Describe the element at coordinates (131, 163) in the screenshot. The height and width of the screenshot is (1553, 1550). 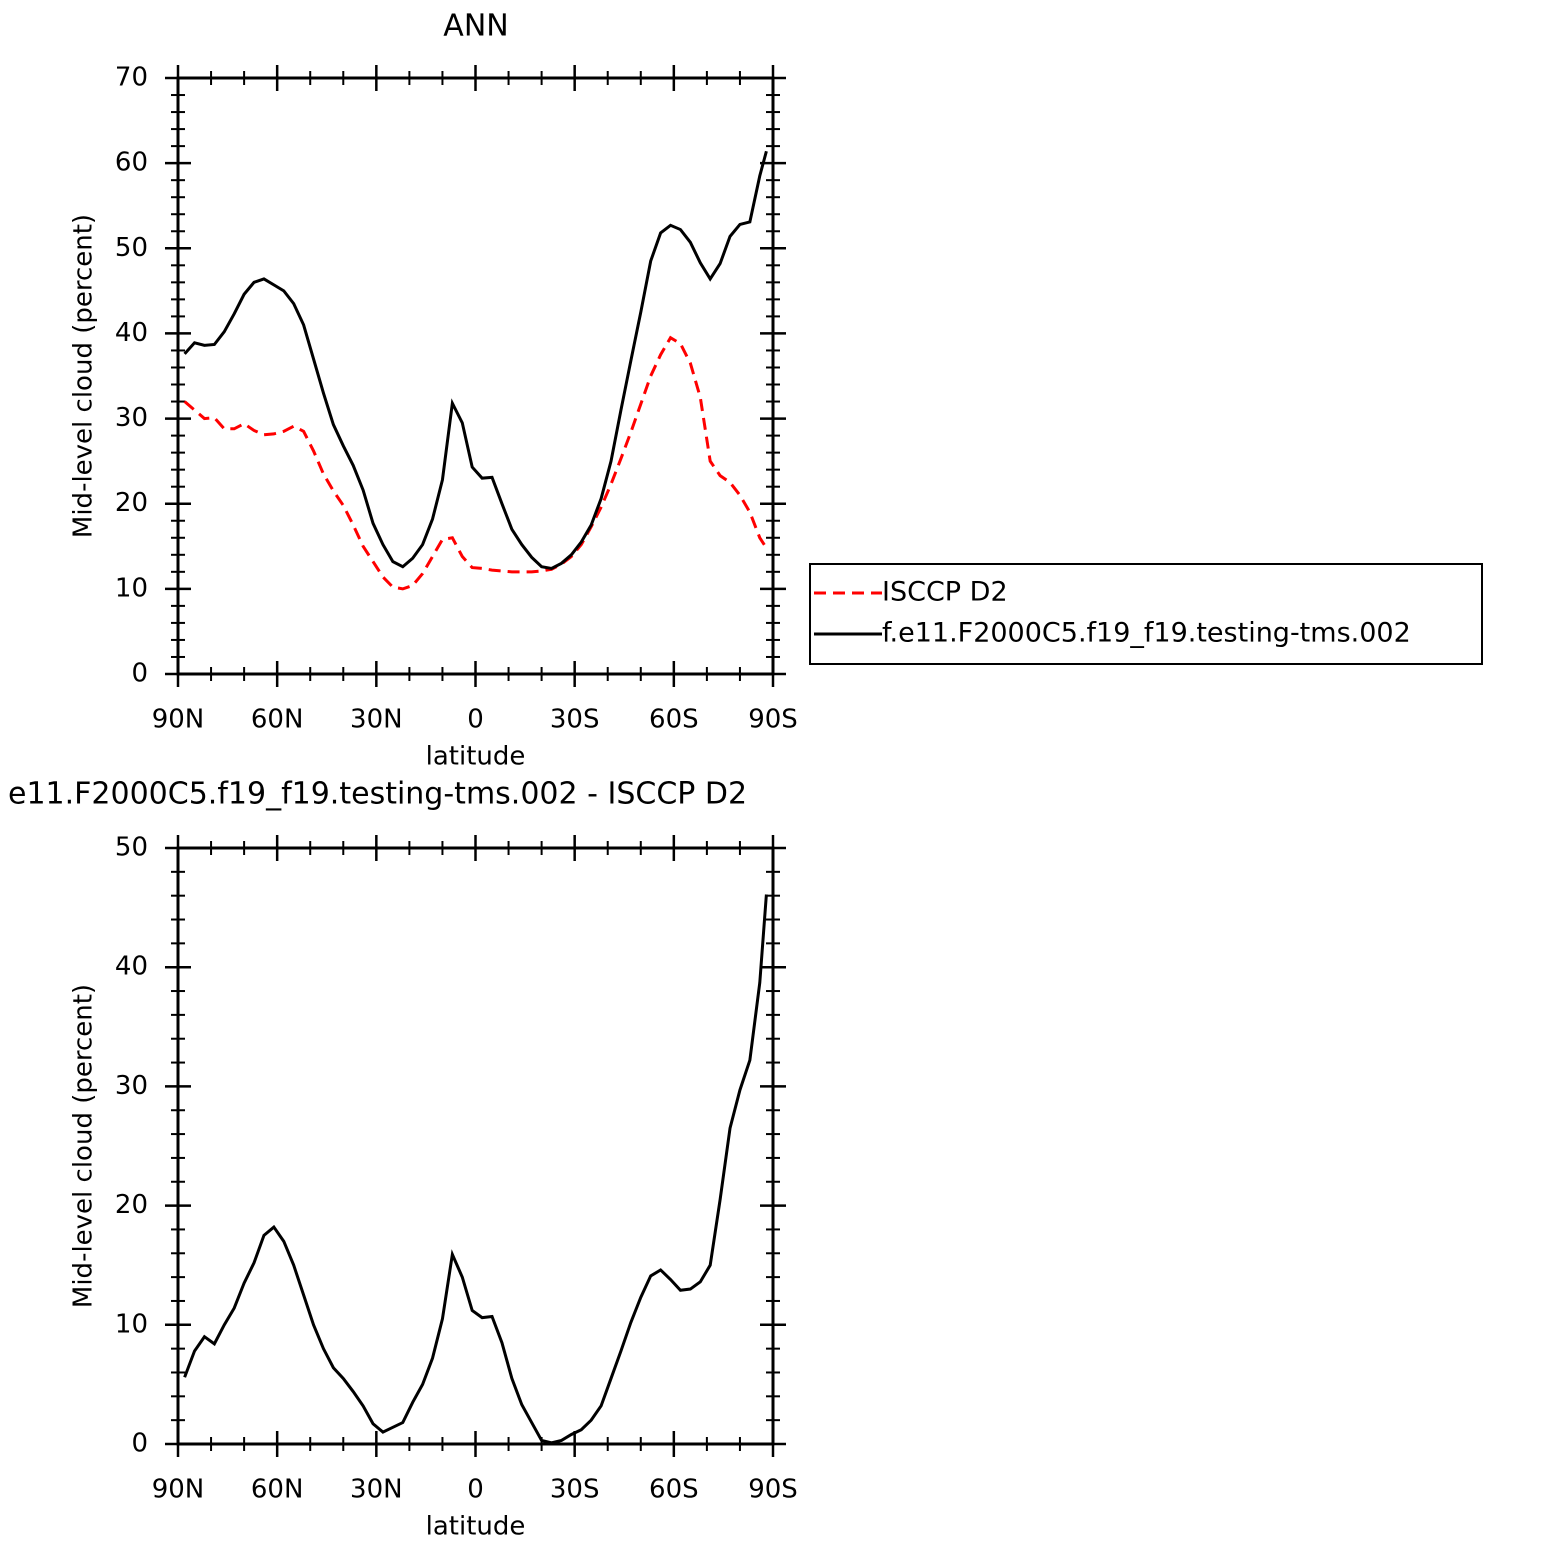
I see `y-tick-label: 60` at that location.